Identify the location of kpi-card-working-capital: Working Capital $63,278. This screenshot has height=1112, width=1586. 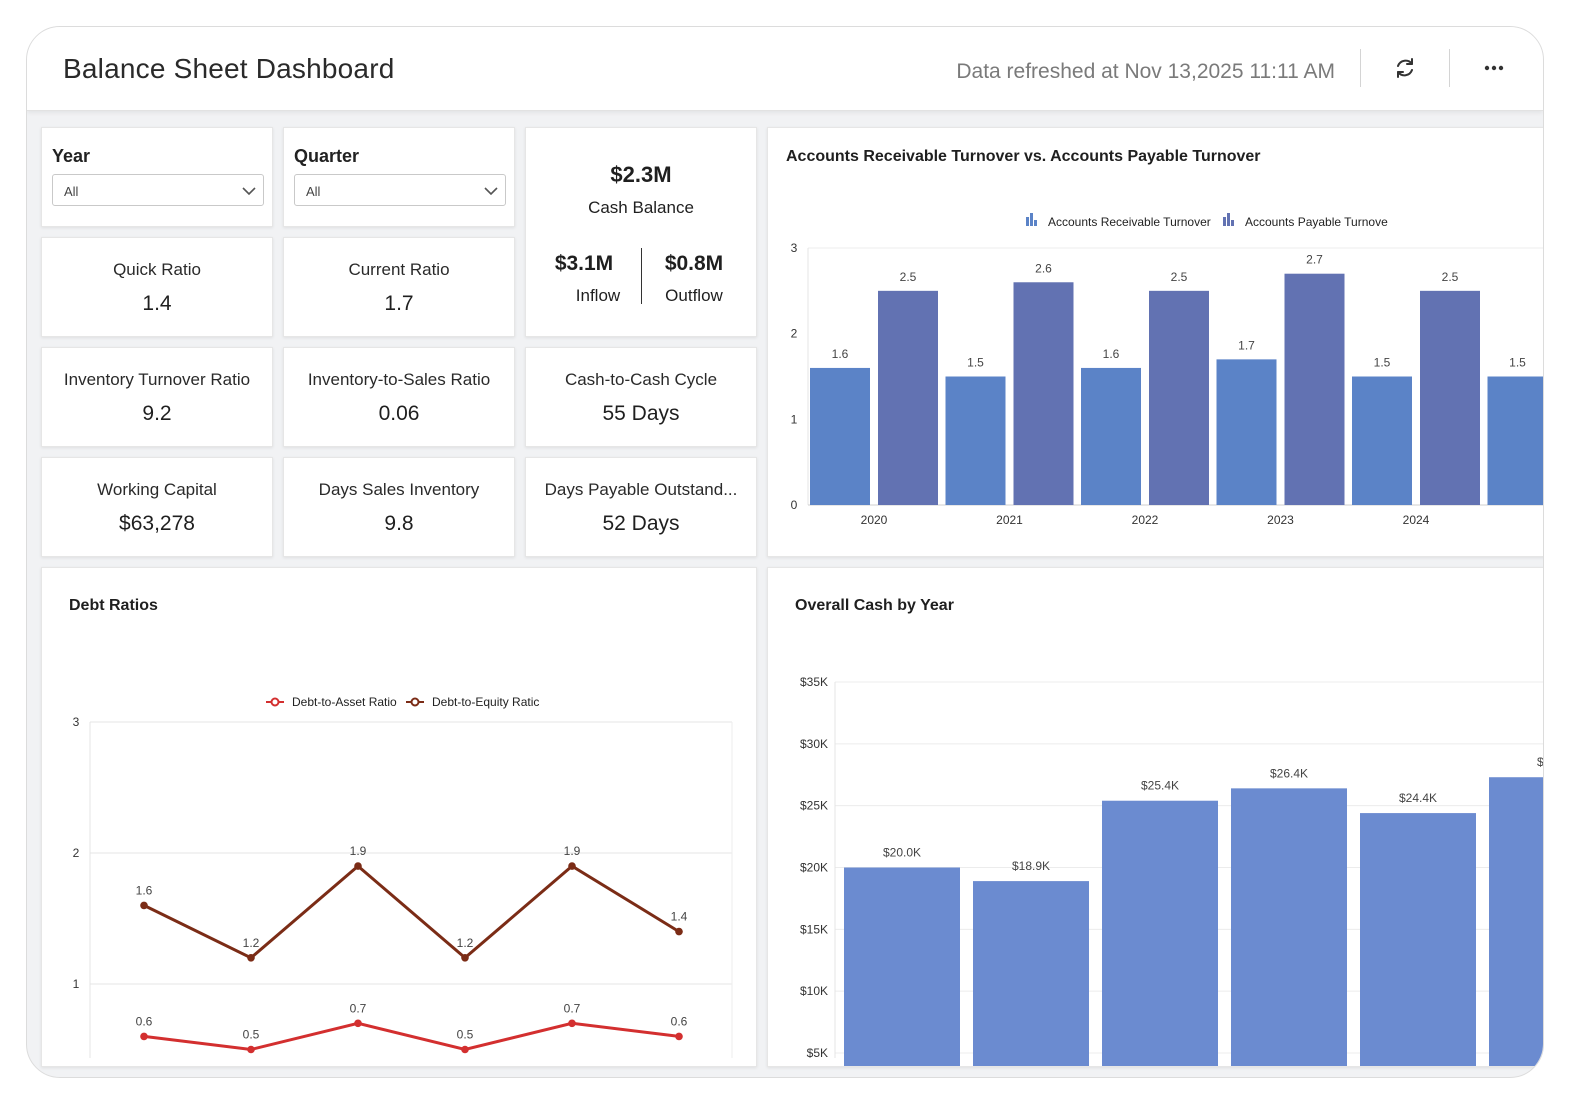
(157, 507).